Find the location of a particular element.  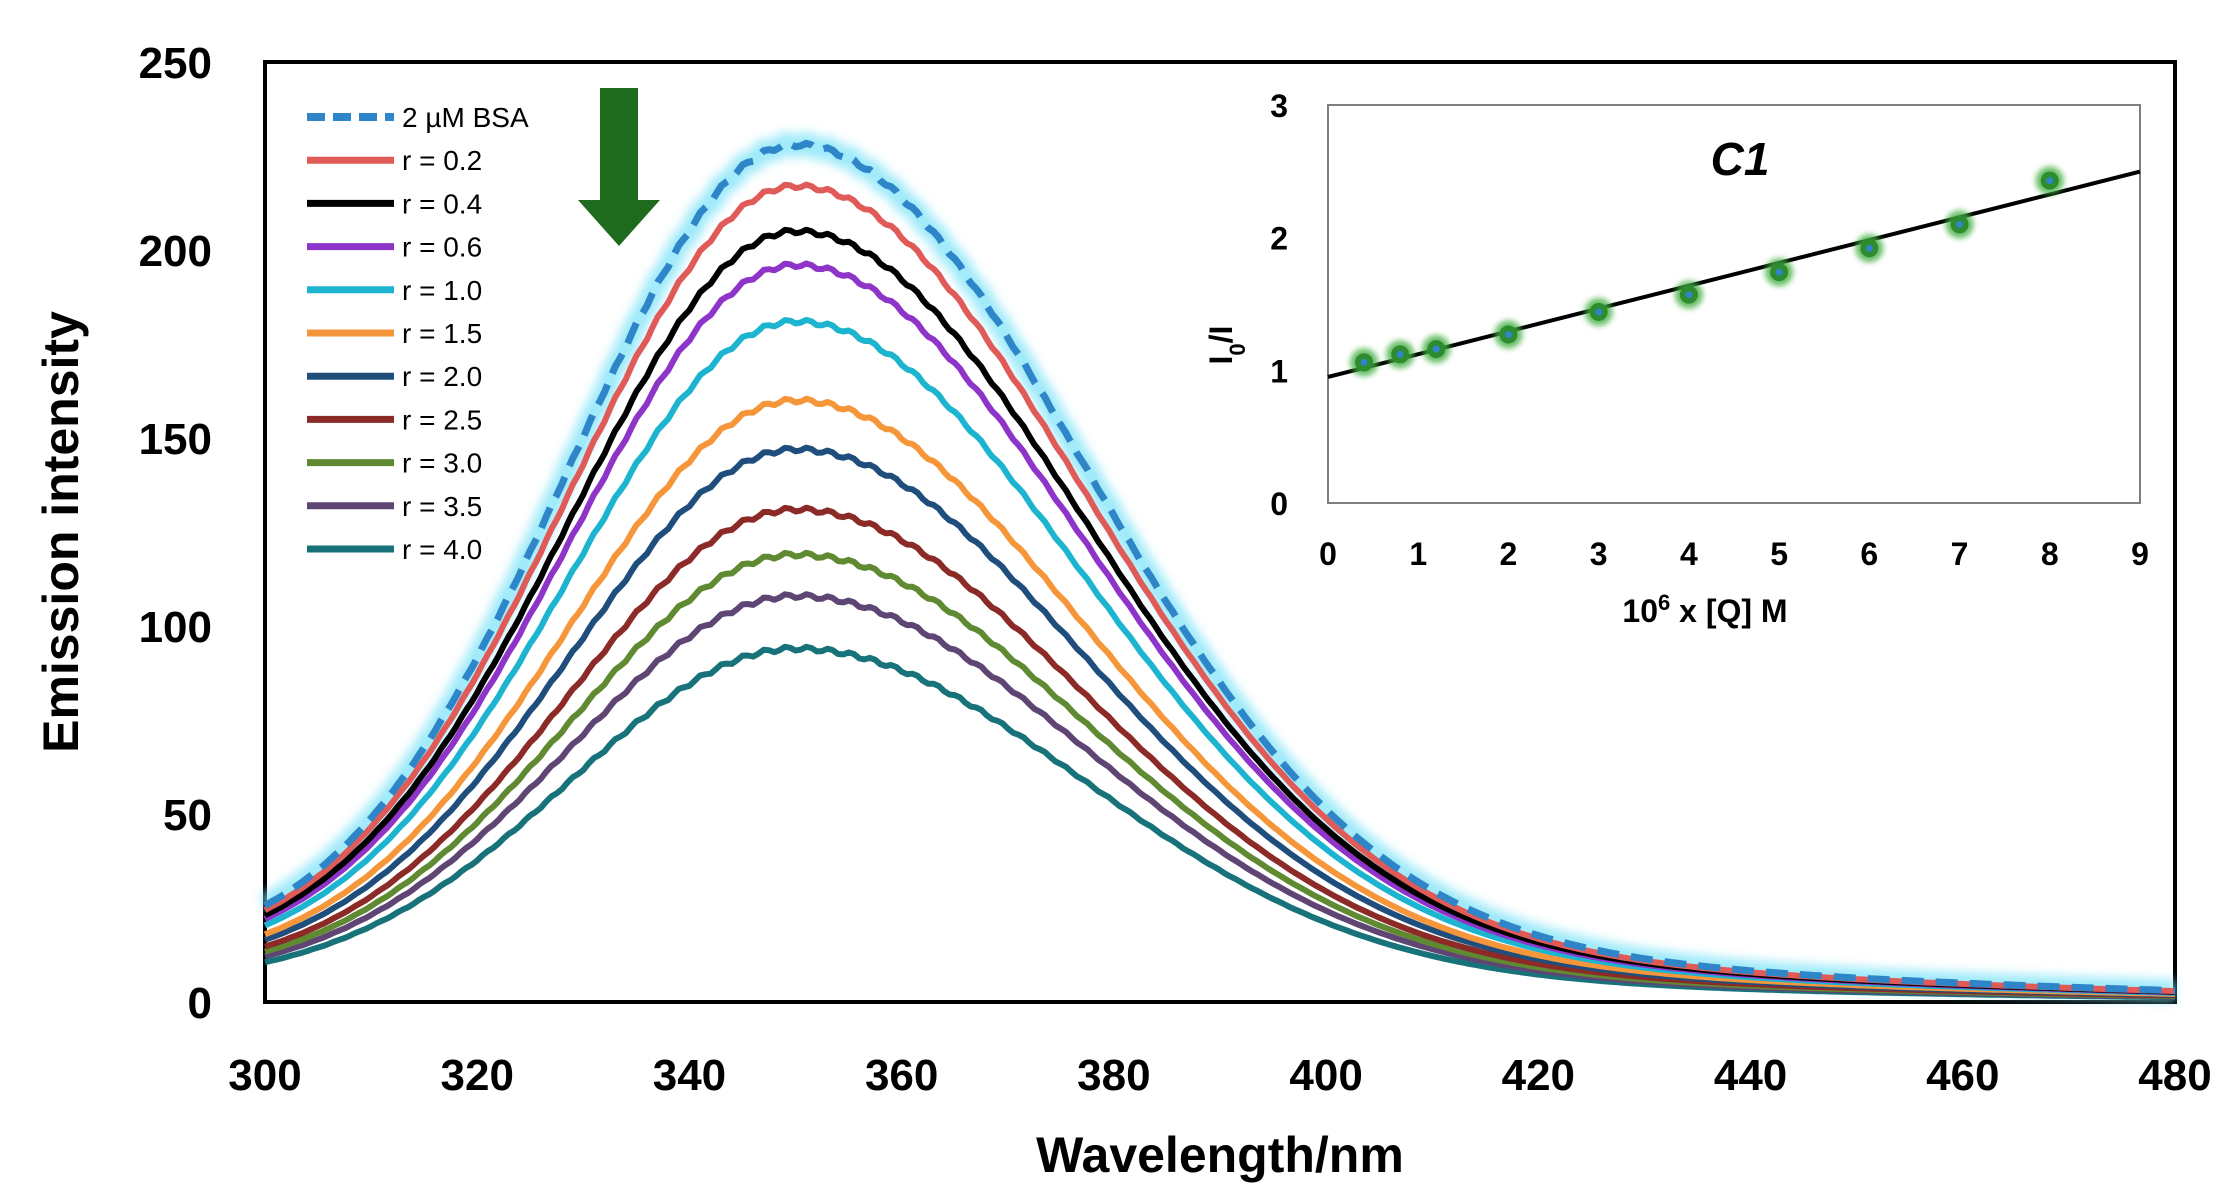

fit-line is located at coordinates (1734, 274).